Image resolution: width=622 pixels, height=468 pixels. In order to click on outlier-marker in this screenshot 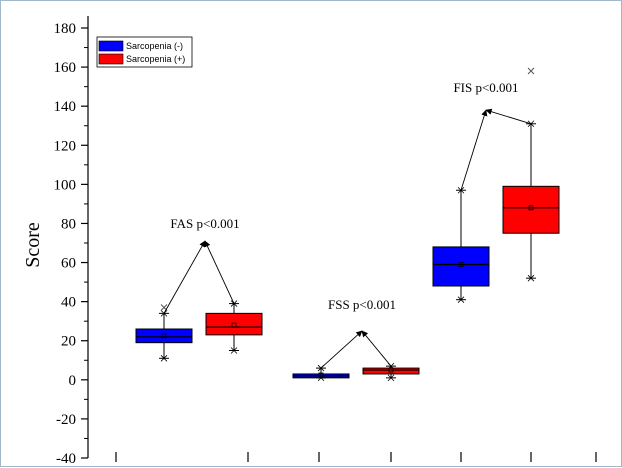, I will do `click(531, 71)`.